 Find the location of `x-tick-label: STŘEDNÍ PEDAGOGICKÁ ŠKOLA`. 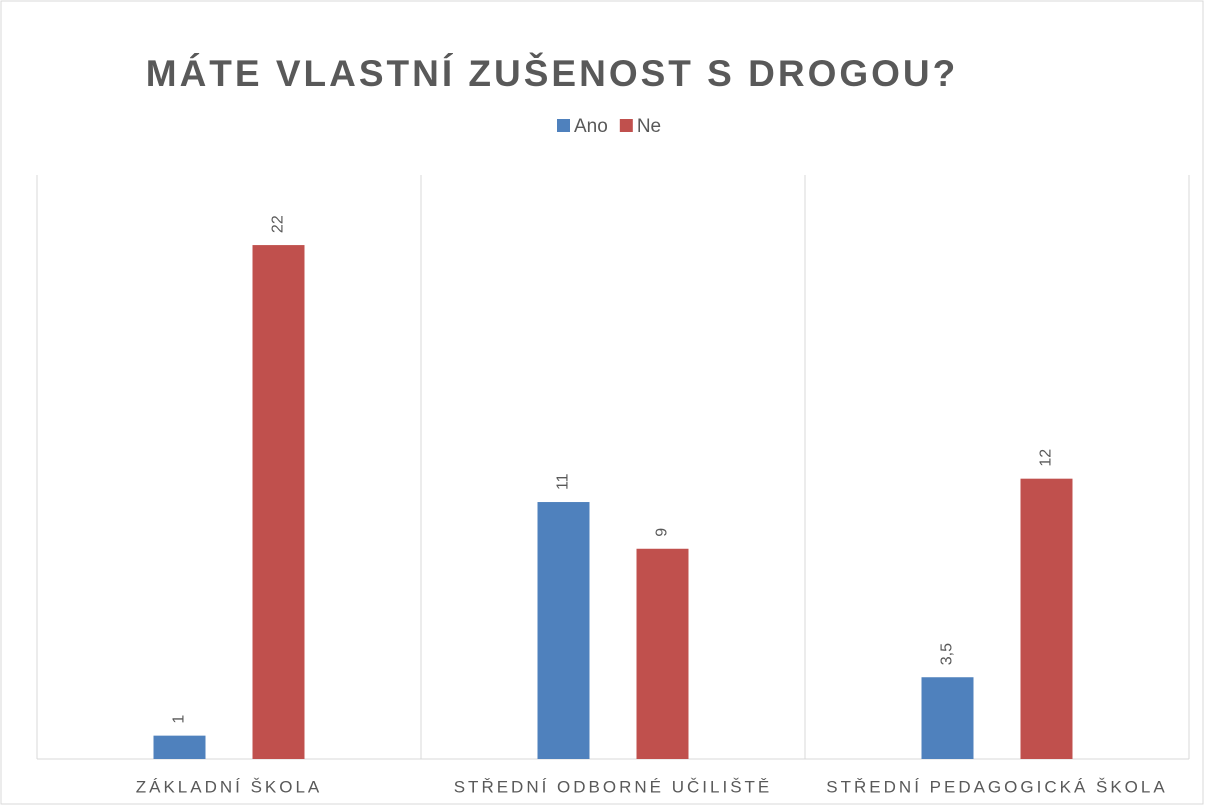

x-tick-label: STŘEDNÍ PEDAGOGICKÁ ŠKOLA is located at coordinates (996, 786).